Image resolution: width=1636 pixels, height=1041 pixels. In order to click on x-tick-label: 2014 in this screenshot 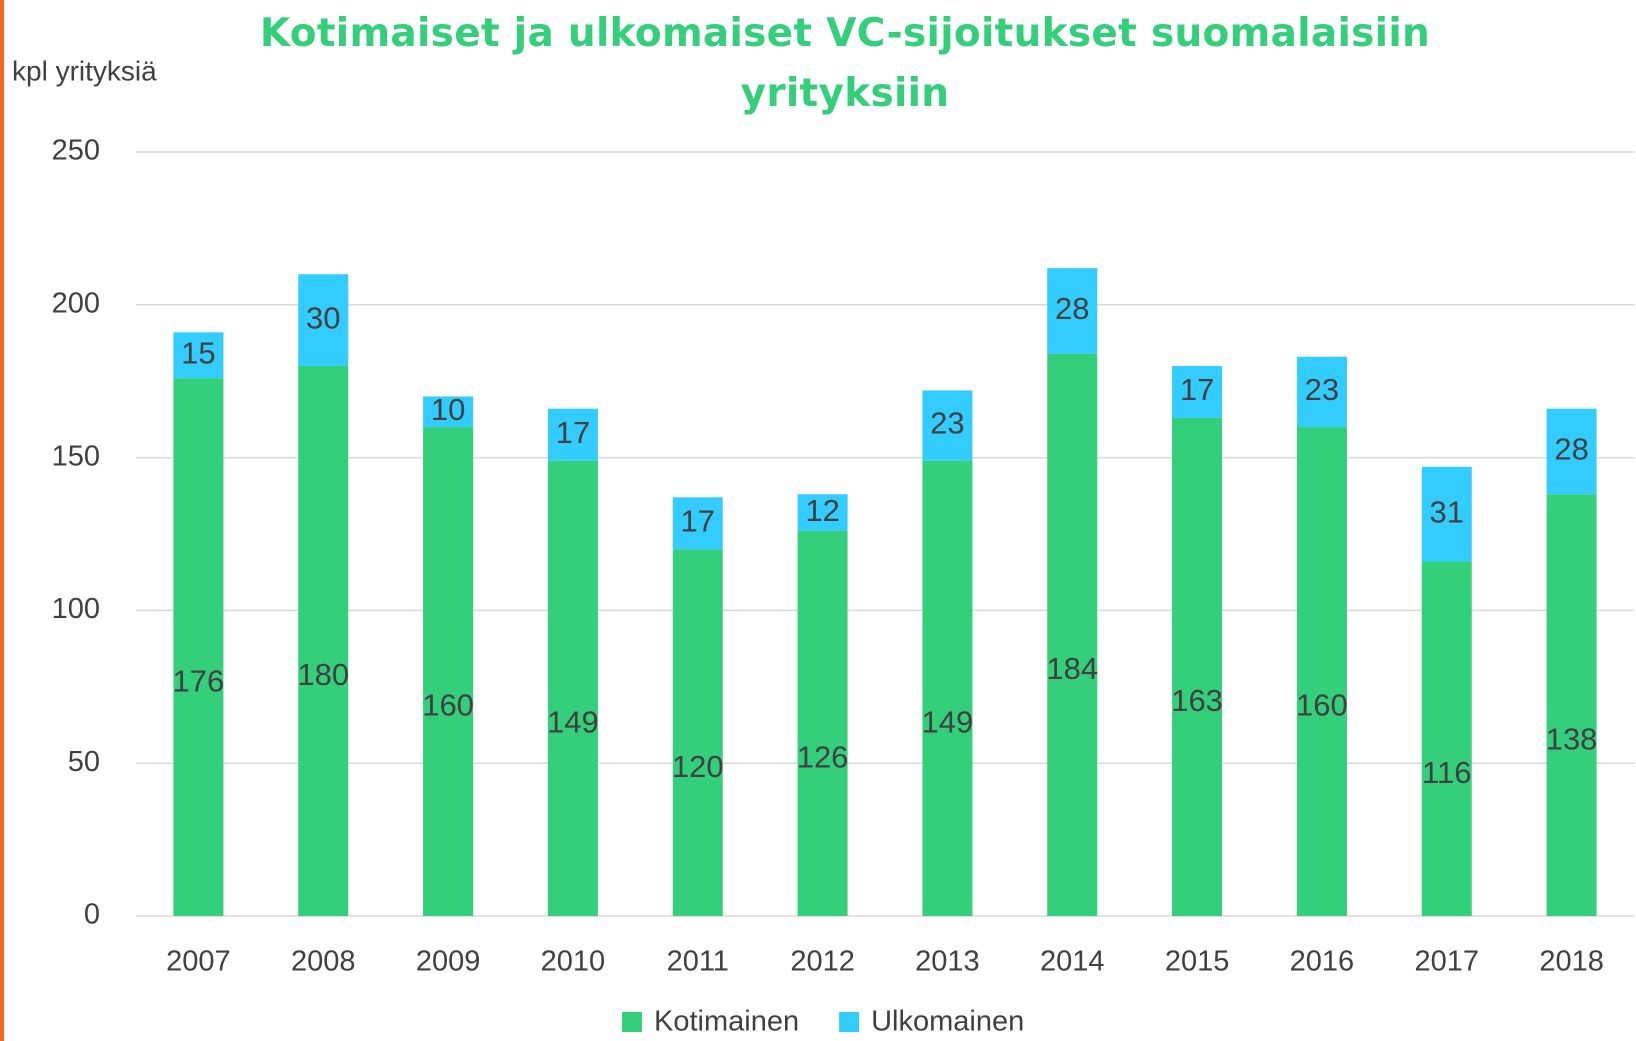, I will do `click(1072, 962)`.